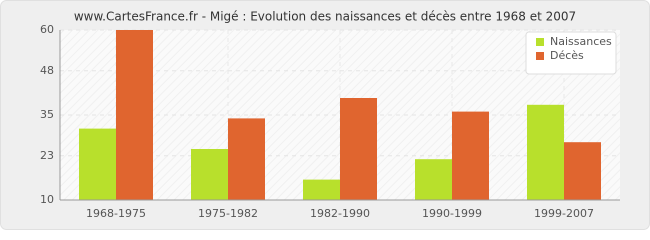 This screenshot has height=240, width=650. Describe the element at coordinates (47, 70) in the screenshot. I see `y-tick-label: 48` at that location.